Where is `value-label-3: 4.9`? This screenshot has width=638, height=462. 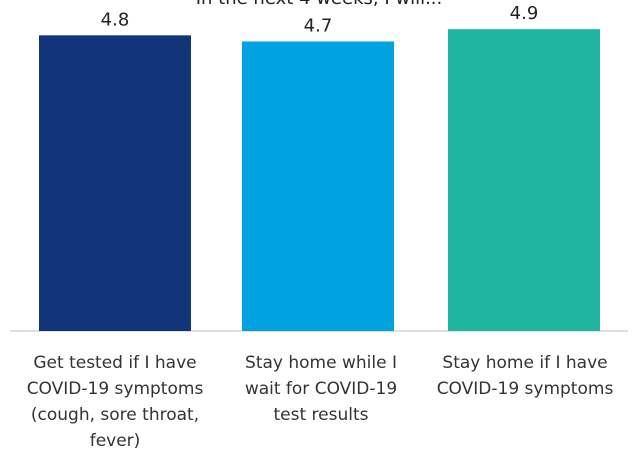
value-label-3: 4.9 is located at coordinates (524, 13).